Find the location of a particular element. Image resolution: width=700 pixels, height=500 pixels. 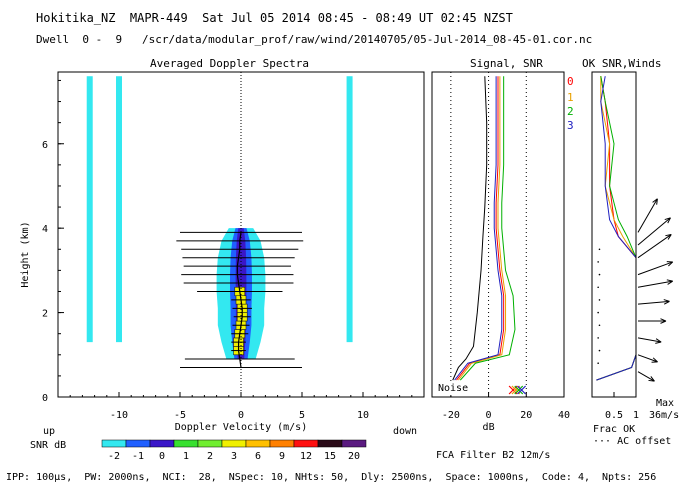

ac-offset-text: AC offset is located at coordinates (644, 441).